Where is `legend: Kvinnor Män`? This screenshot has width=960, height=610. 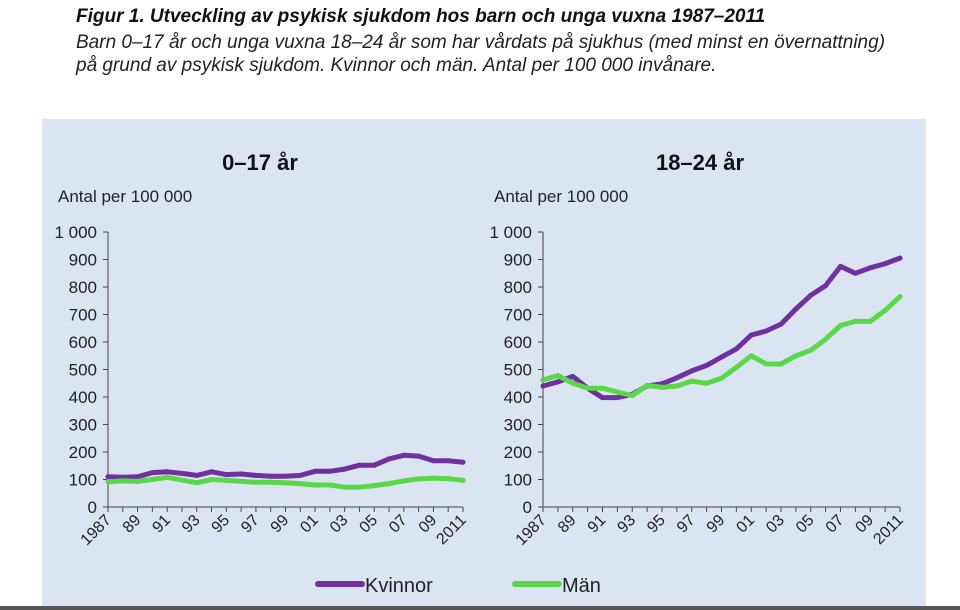 legend: Kvinnor Män is located at coordinates (458, 586).